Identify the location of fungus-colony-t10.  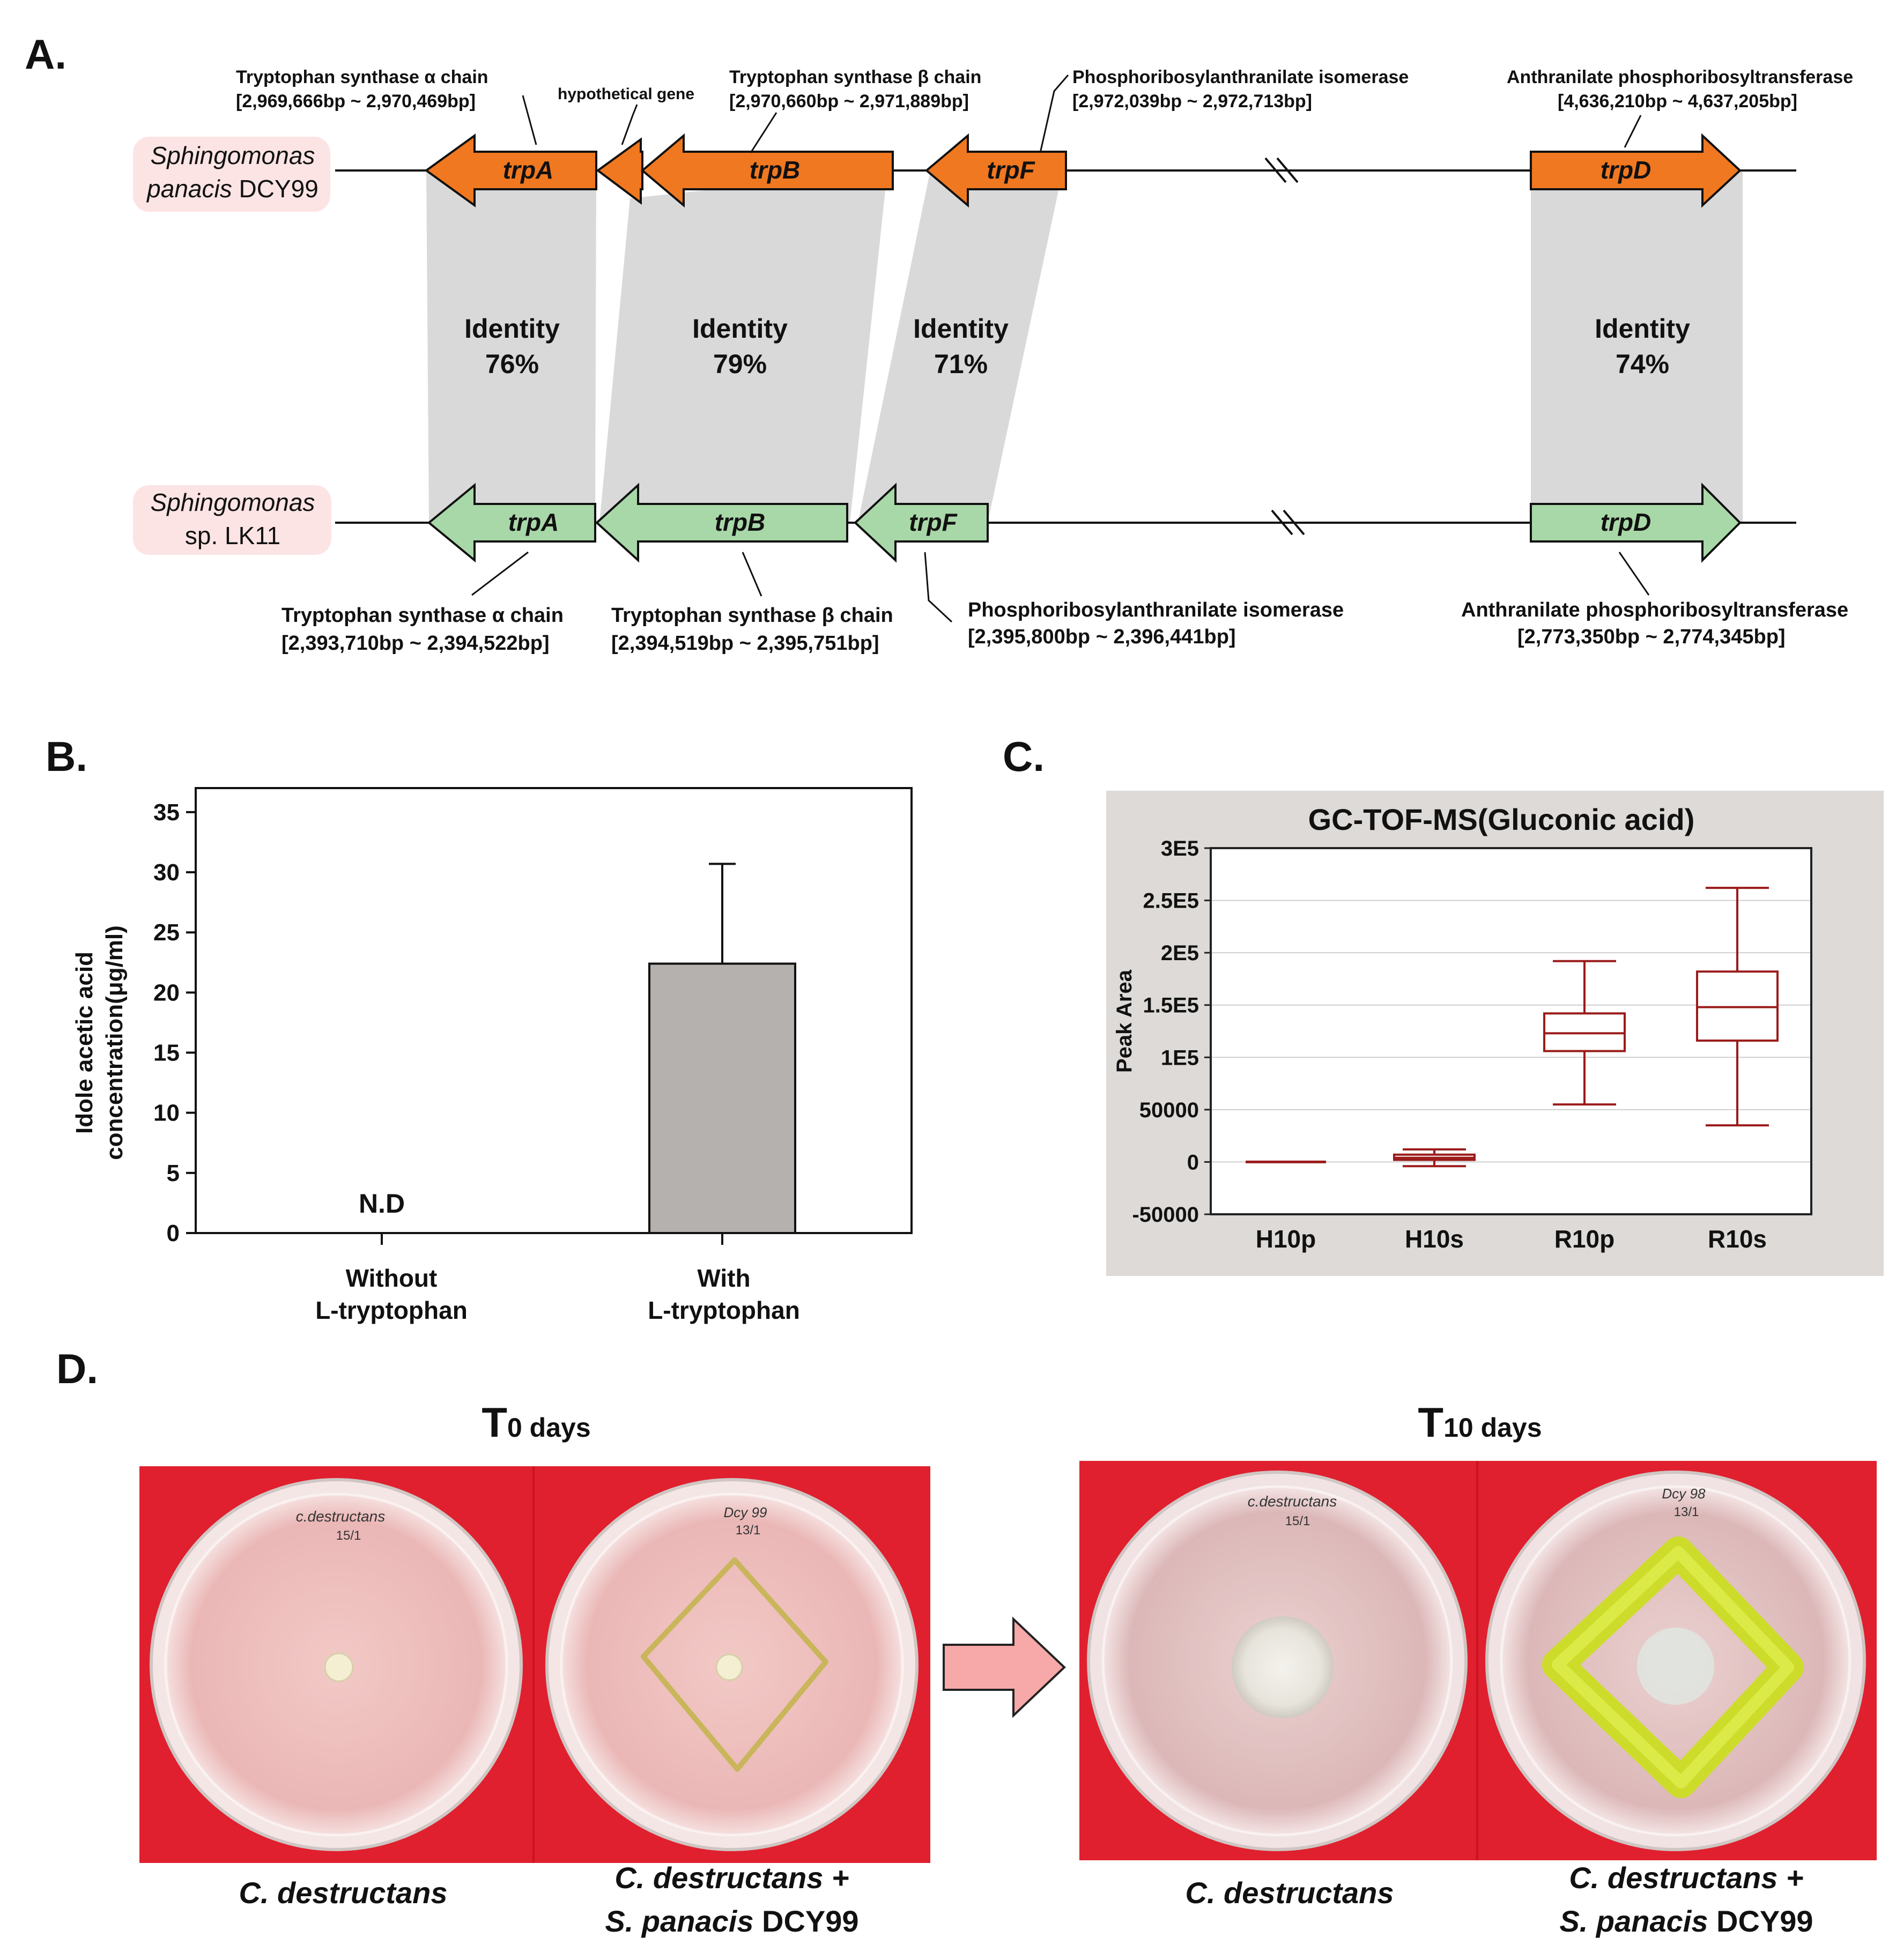
(1283, 1667).